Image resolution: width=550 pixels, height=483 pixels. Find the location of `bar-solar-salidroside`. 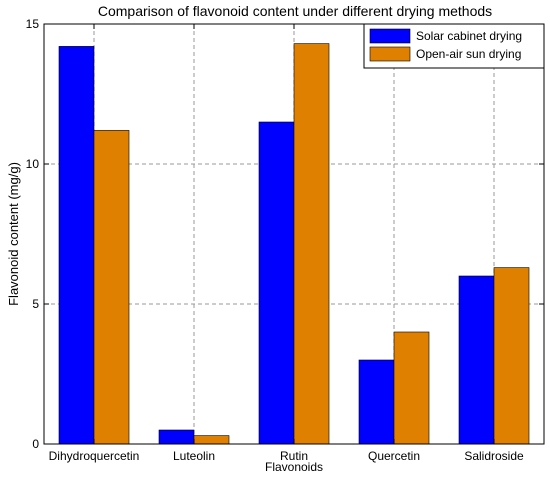

bar-solar-salidroside is located at coordinates (476, 360).